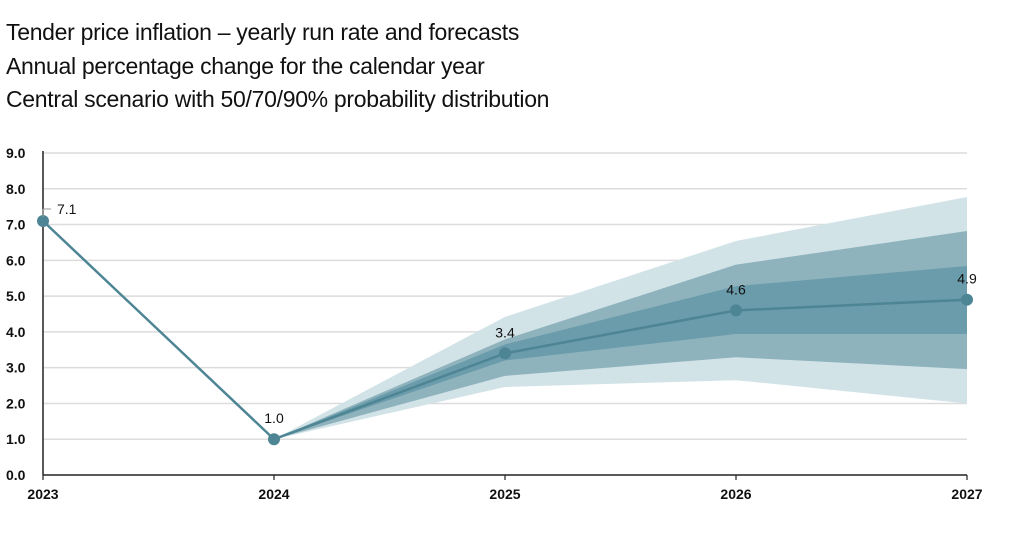 The height and width of the screenshot is (536, 1024). I want to click on data-label: 7.1, so click(67, 209).